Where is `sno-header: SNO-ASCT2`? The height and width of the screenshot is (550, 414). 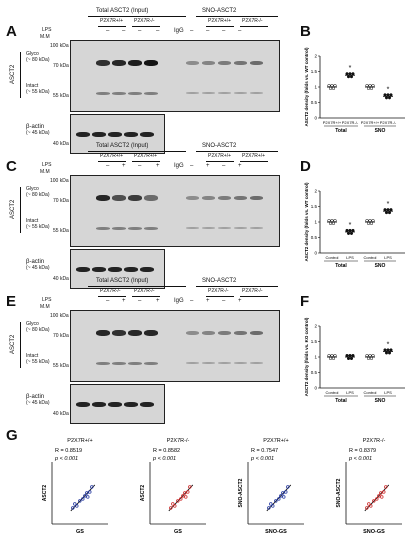
sno-header: SNO-ASCT2 is located at coordinates (219, 281).